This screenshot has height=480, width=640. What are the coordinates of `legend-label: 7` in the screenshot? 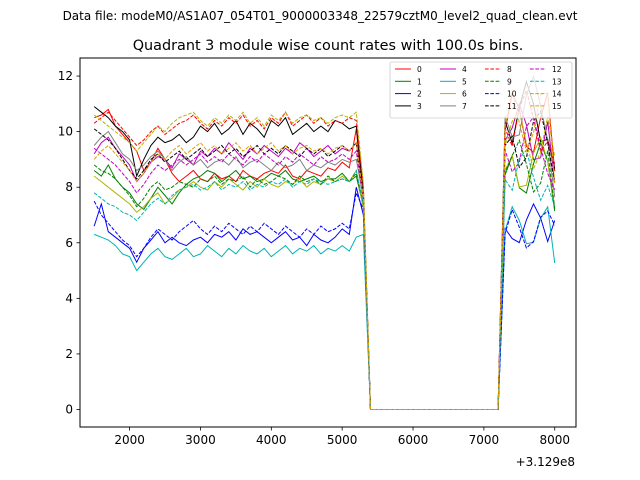 It's located at (464, 106).